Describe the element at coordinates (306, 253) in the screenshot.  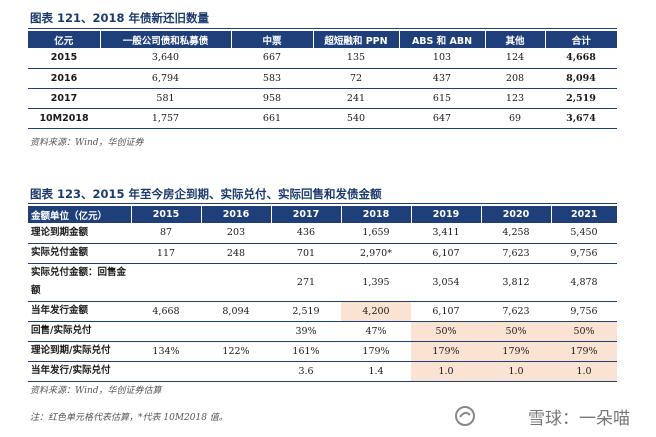
I see `cell: 701` at that location.